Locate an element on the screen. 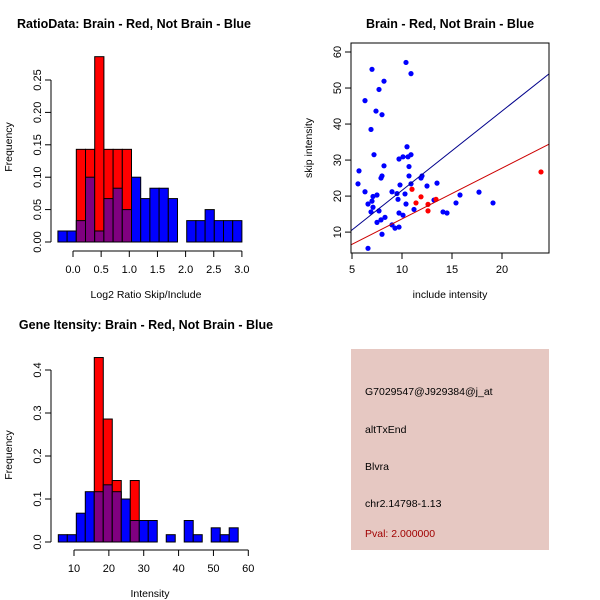  intensity-hist-y-tick-label: 0.3 is located at coordinates (38, 412).